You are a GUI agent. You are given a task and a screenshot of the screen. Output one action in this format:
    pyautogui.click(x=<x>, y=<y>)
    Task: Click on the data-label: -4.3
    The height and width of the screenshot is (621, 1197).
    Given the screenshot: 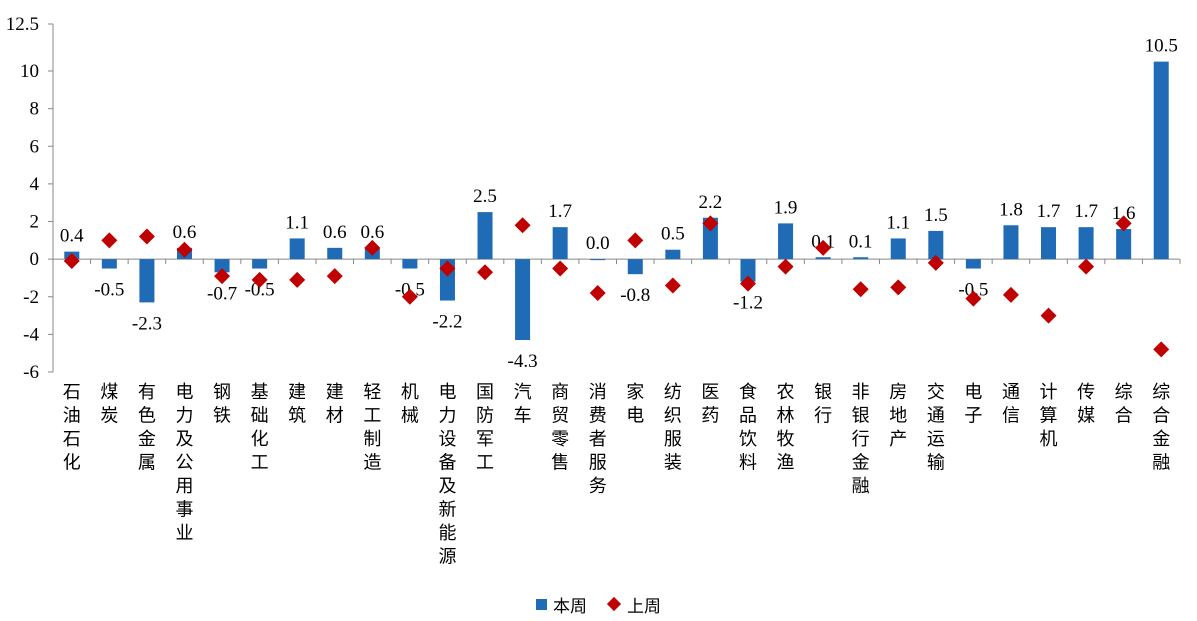 What is the action you would take?
    pyautogui.click(x=523, y=361)
    